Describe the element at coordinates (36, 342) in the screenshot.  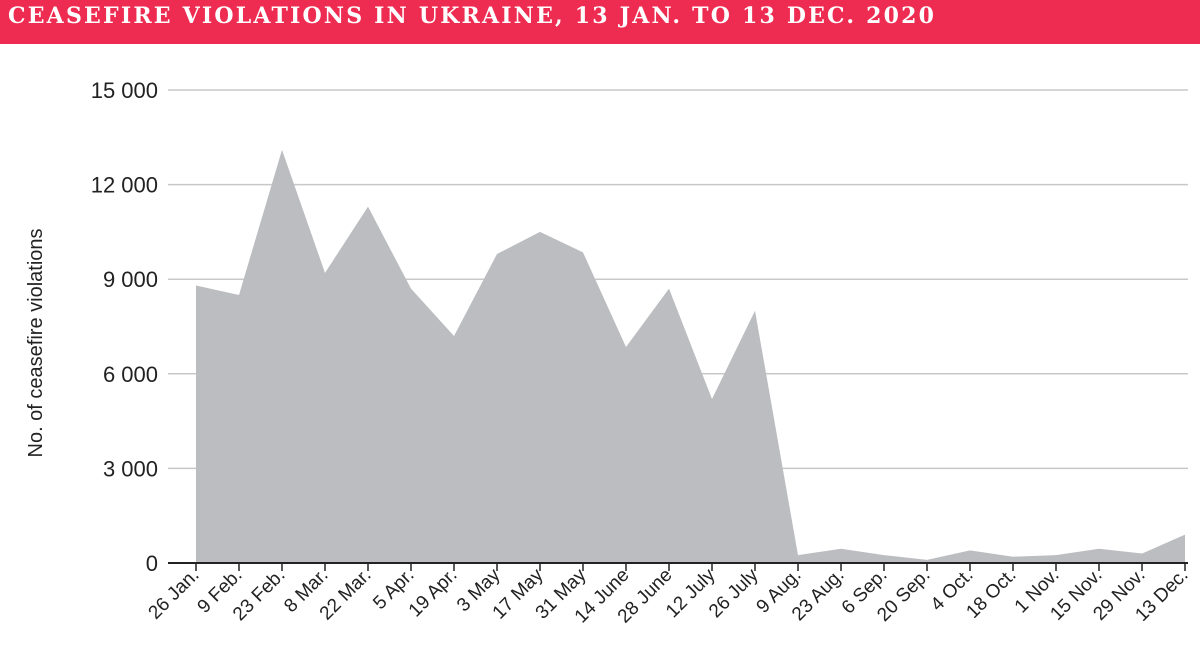
I see `y-axis-label: No. of ceasefire violations` at that location.